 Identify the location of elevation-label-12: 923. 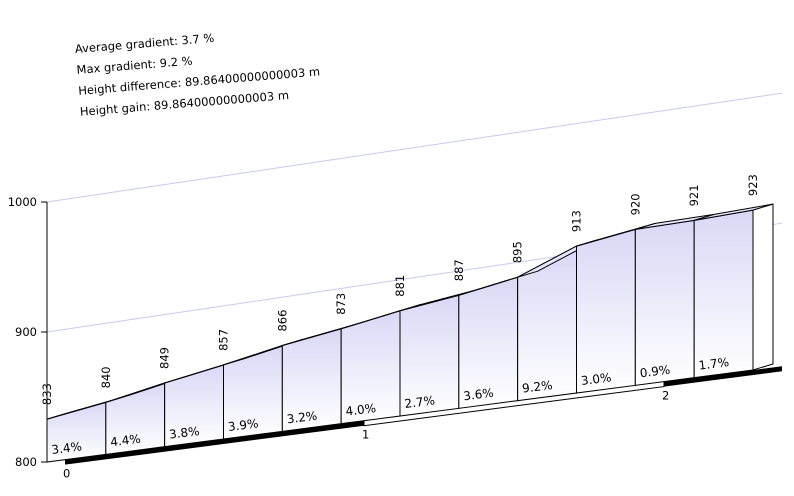
(753, 185).